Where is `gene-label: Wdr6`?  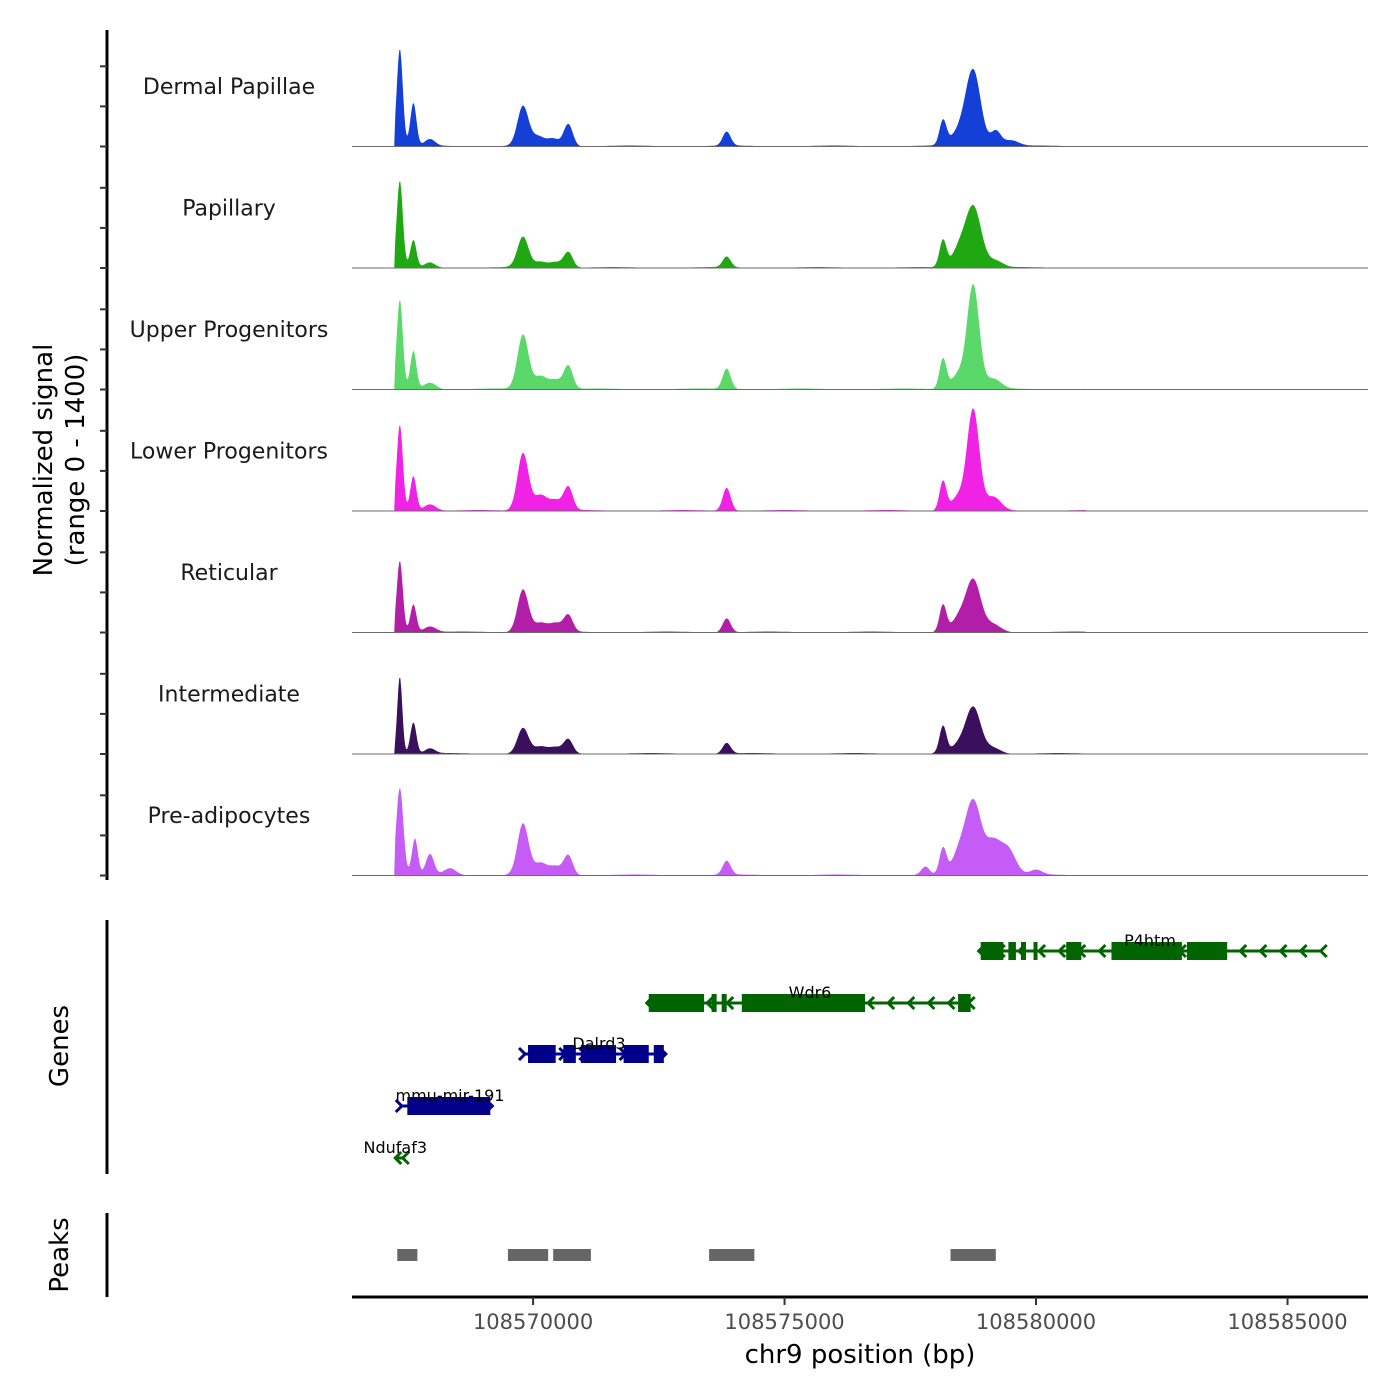
gene-label: Wdr6 is located at coordinates (810, 992).